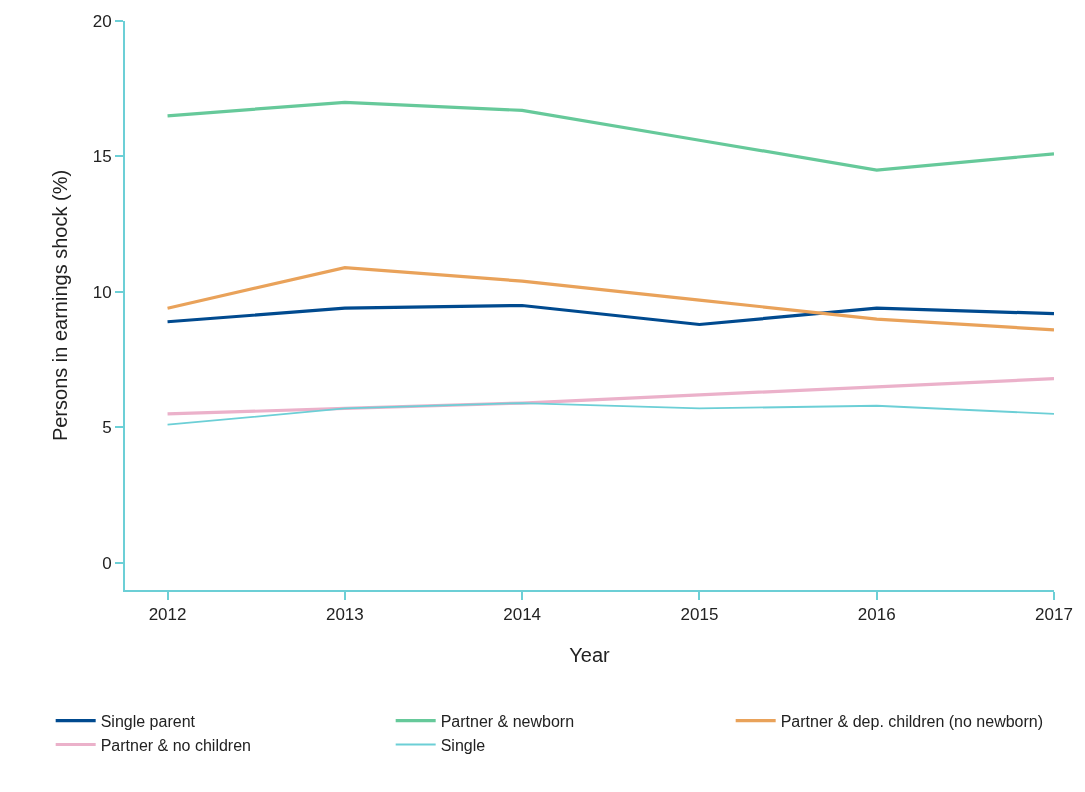  Describe the element at coordinates (522, 615) in the screenshot. I see `x-tick-label: 2014` at that location.